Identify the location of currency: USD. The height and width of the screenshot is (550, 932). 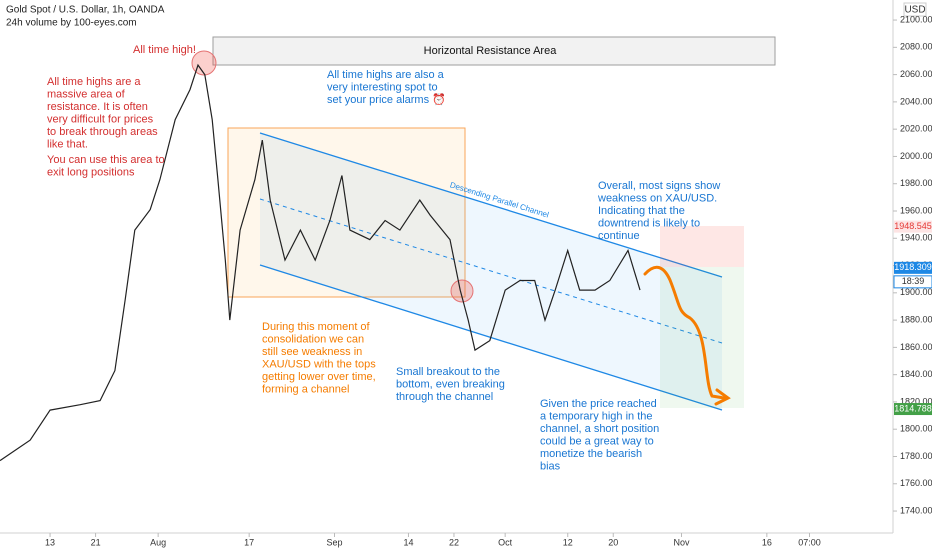
(914, 10).